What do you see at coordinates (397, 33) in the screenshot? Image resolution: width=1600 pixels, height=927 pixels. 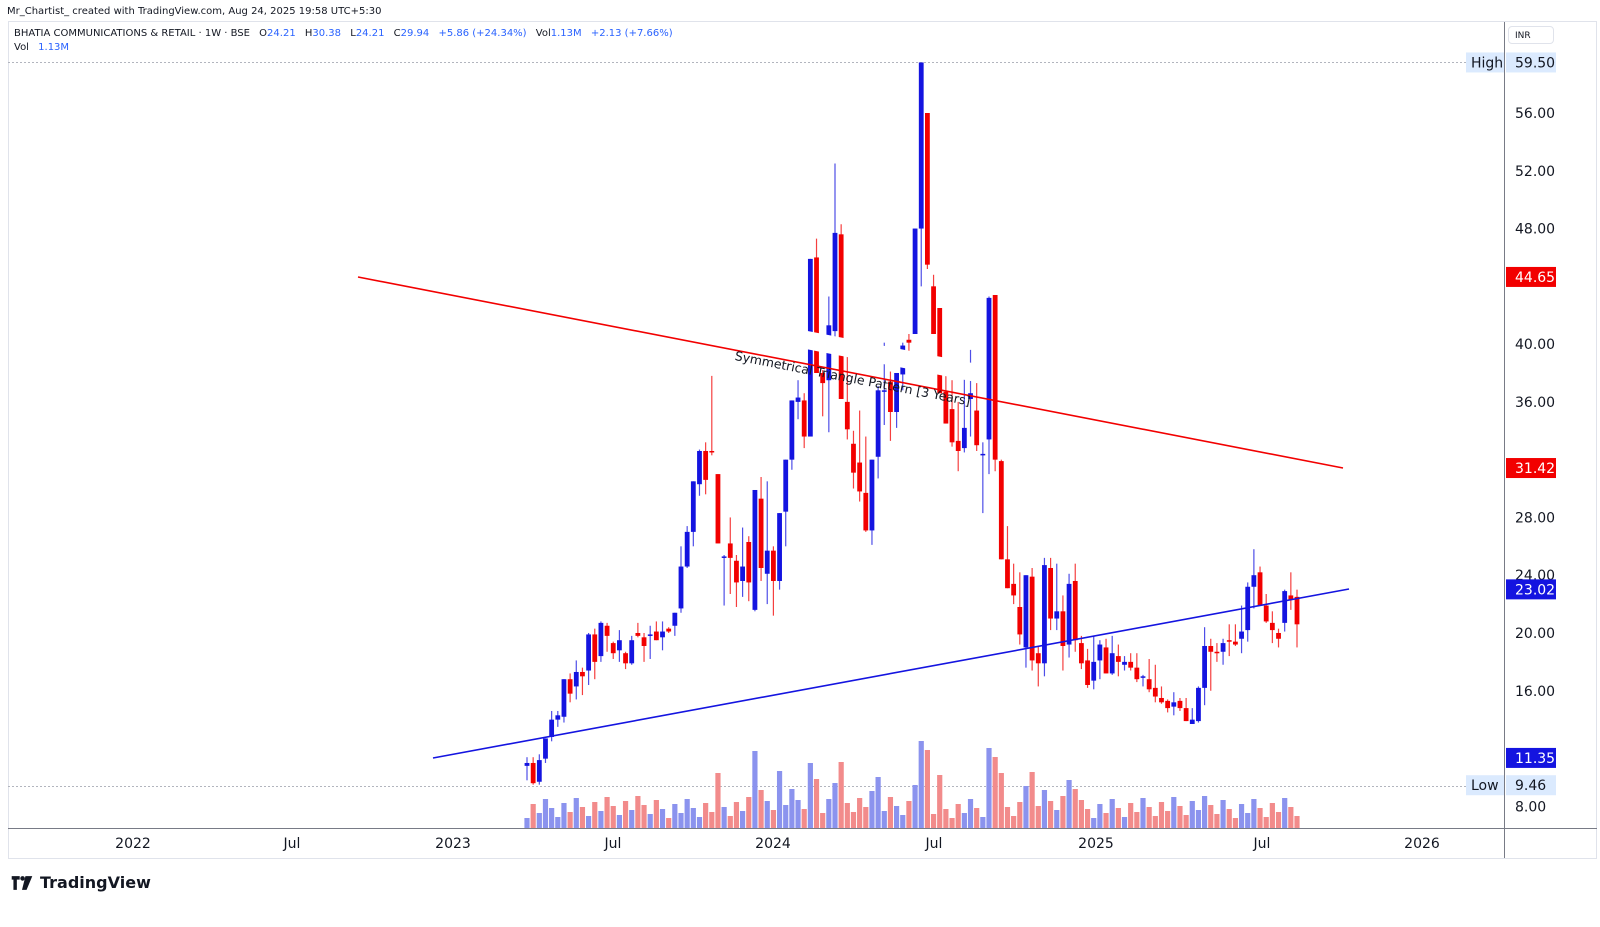 I see `close-label: C` at bounding box center [397, 33].